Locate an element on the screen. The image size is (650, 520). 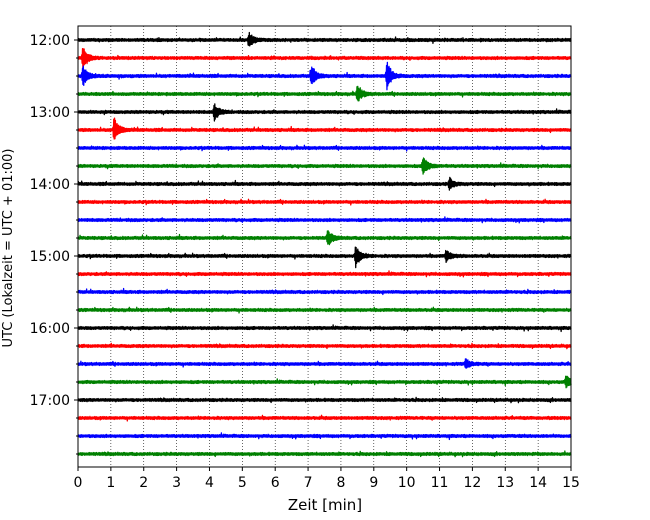
x-tick-label: 3 is located at coordinates (176, 483).